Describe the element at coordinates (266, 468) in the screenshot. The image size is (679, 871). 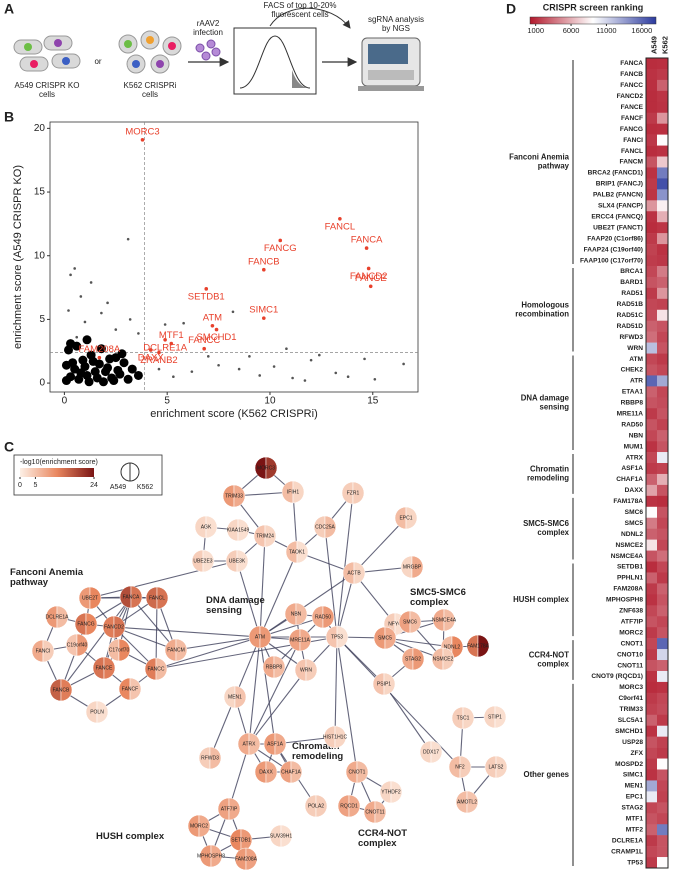
I see `node-label: MORC3` at that location.